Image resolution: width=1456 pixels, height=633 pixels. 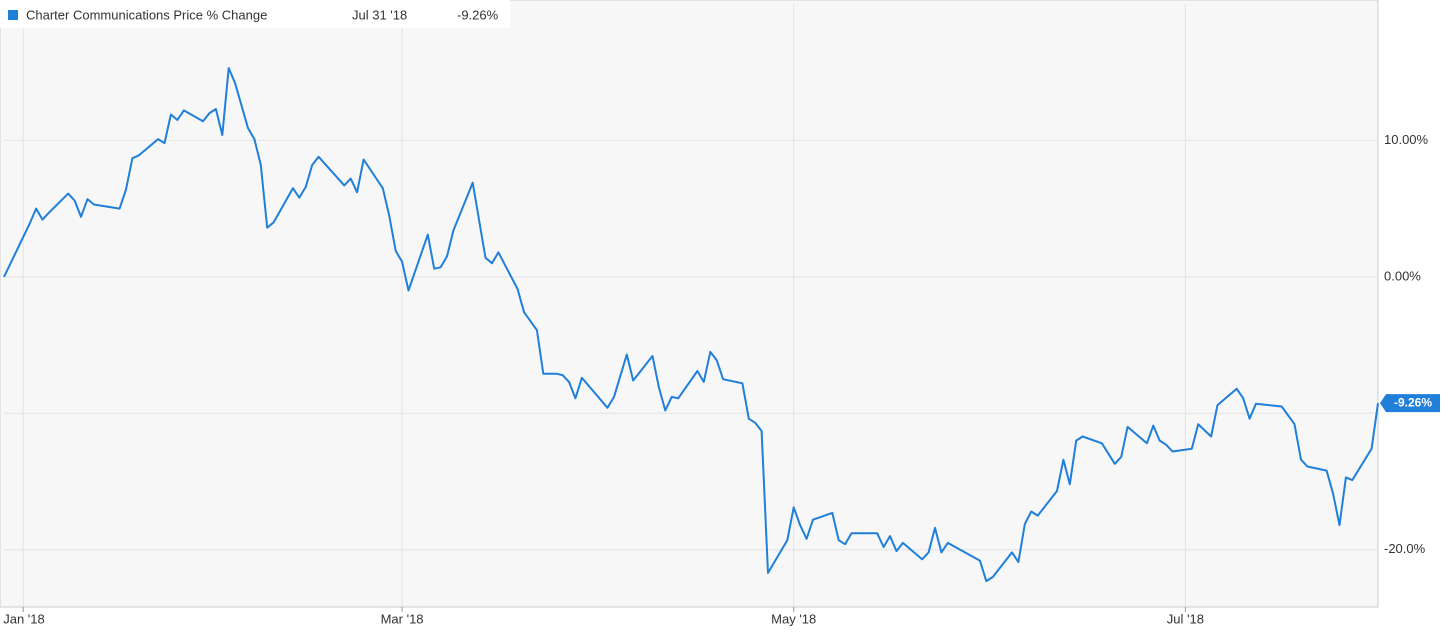 What do you see at coordinates (146, 14) in the screenshot?
I see `legend-label: Charter Communications Price % Change` at bounding box center [146, 14].